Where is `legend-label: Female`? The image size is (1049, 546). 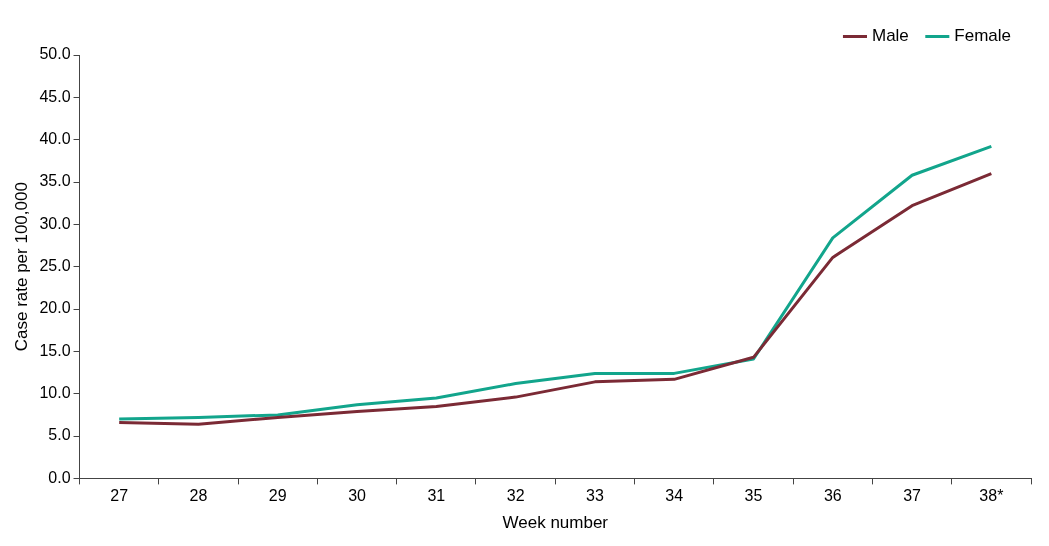
legend-label: Female is located at coordinates (982, 36).